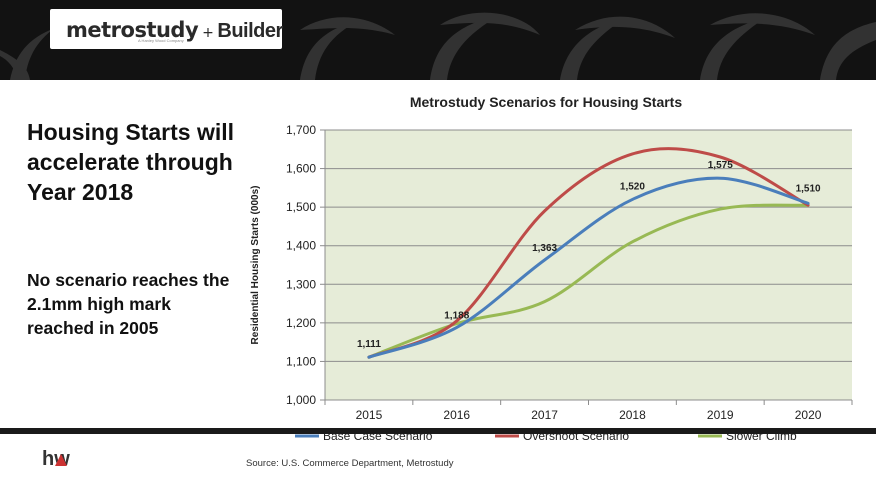 The width and height of the screenshot is (876, 487). What do you see at coordinates (438, 46) in the screenshot?
I see `palm-pattern` at bounding box center [438, 46].